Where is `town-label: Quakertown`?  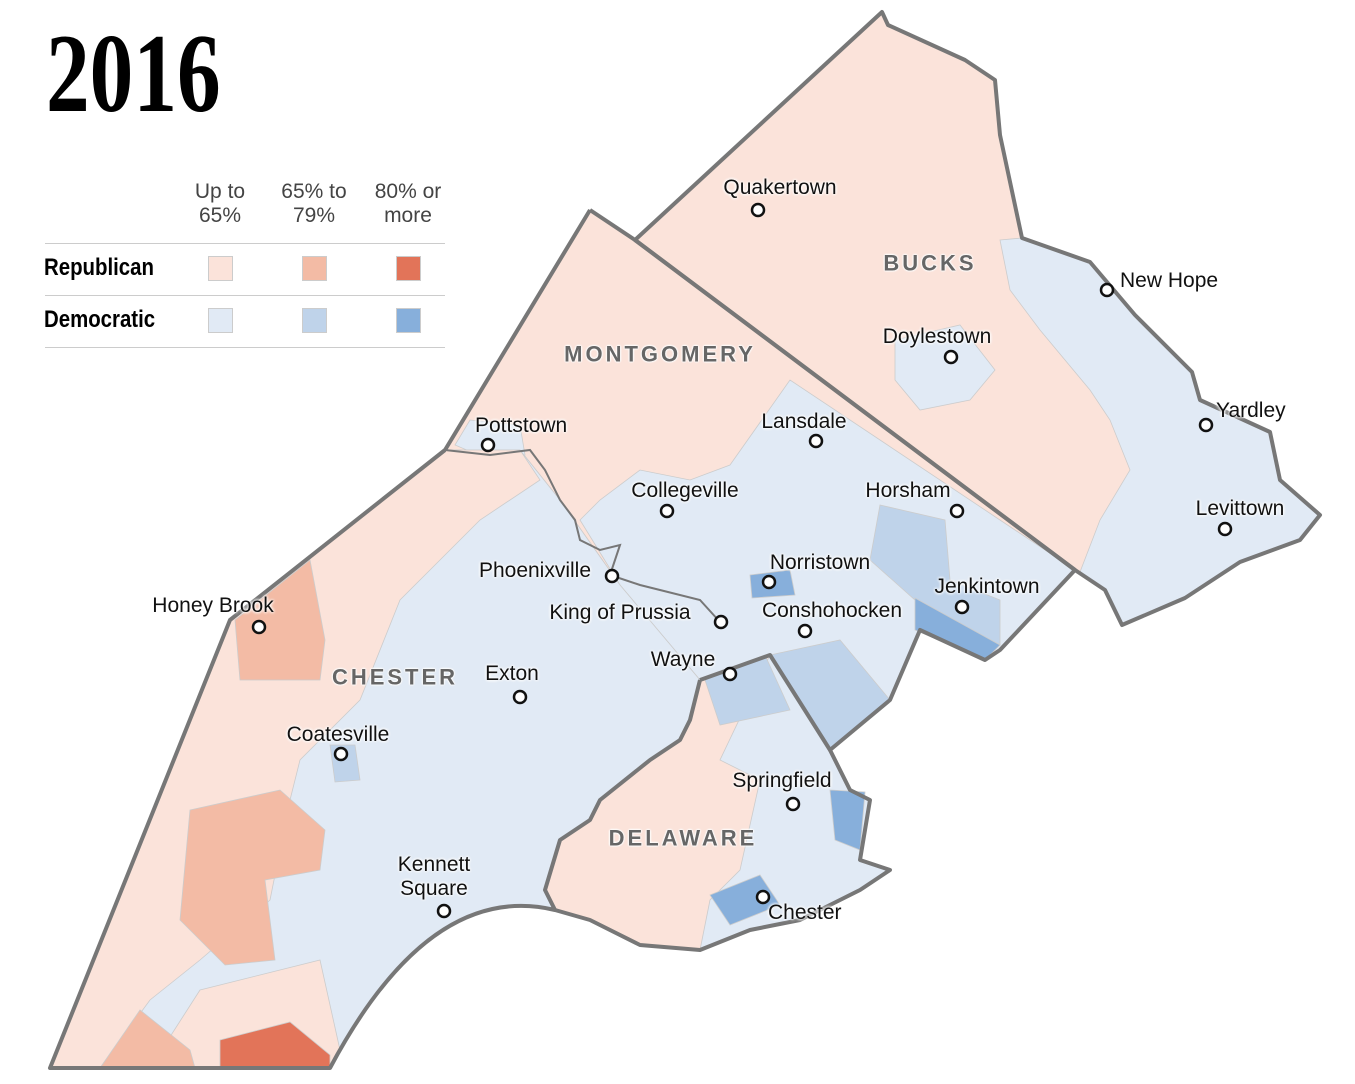
town-label: Quakertown is located at coordinates (780, 187).